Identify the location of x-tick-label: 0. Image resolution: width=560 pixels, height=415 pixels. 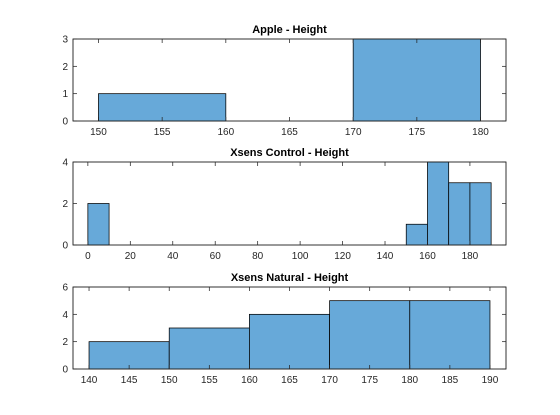
(88, 256).